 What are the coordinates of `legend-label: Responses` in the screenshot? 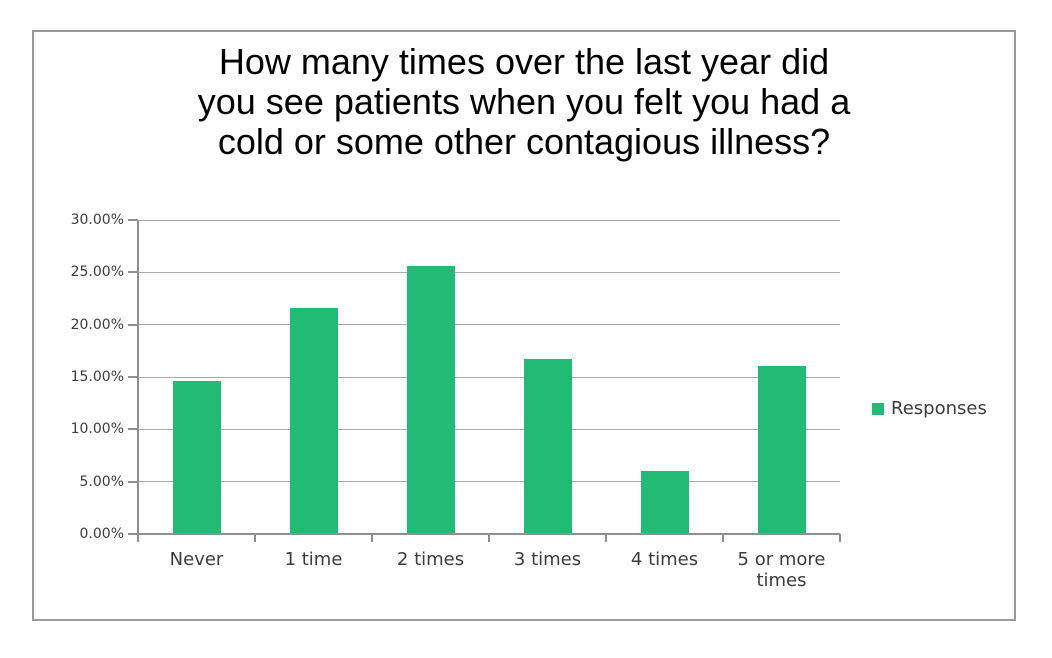 It's located at (939, 408).